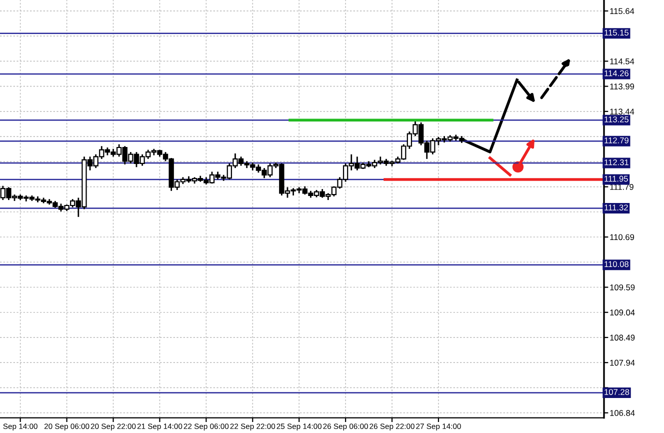 Image resolution: width=664 pixels, height=433 pixels. I want to click on ref-line-label: 112.79, so click(616, 140).